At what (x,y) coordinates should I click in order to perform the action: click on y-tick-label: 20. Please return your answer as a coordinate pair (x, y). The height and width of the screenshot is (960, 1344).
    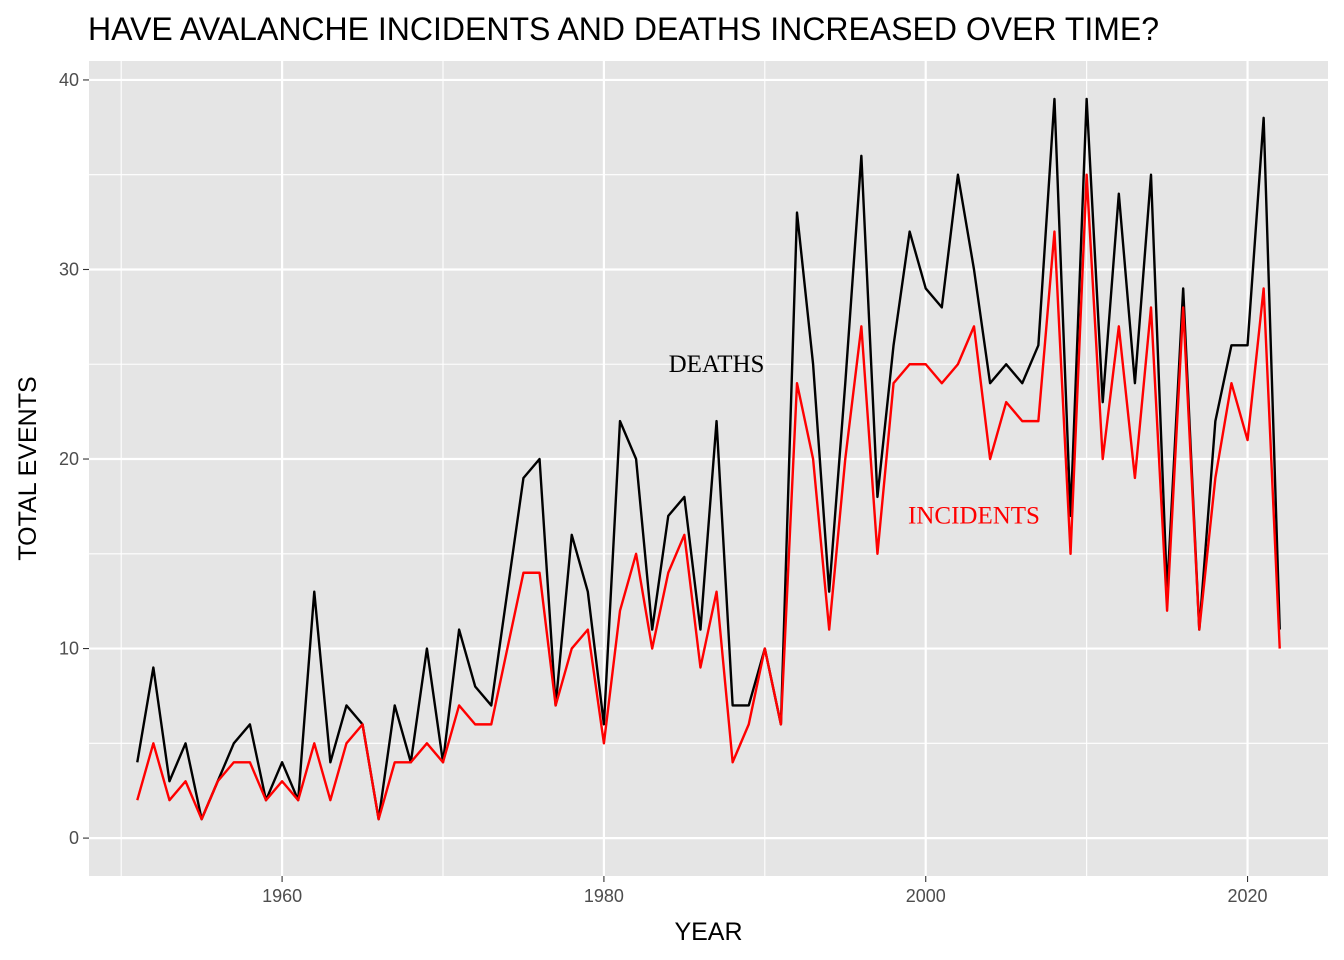
    Looking at the image, I should click on (69, 459).